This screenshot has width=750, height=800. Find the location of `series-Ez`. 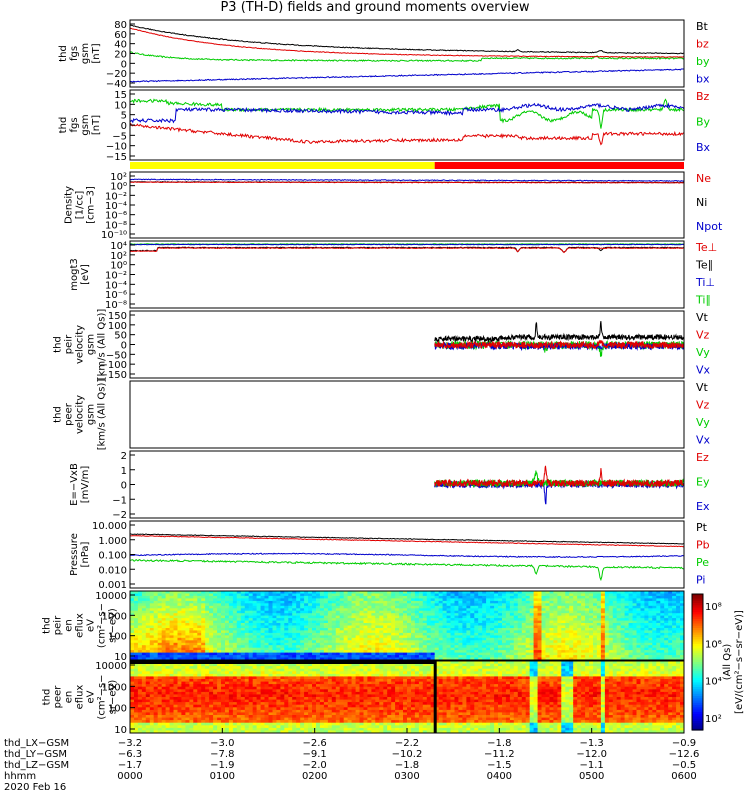

series-Ez is located at coordinates (559, 477).